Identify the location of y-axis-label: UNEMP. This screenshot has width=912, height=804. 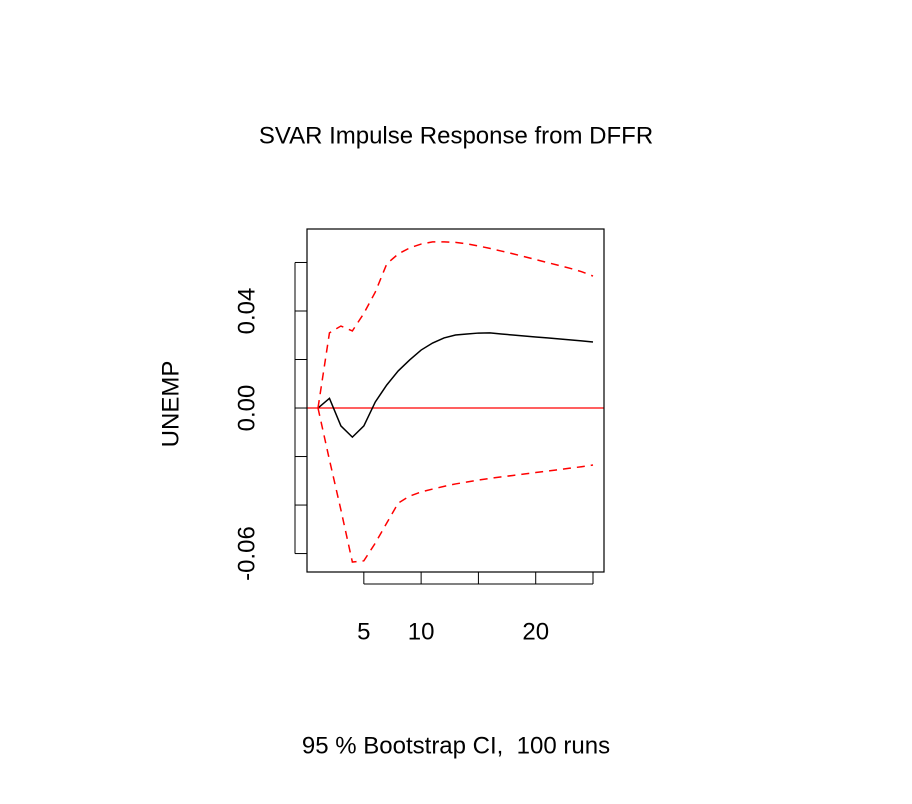
(170, 404).